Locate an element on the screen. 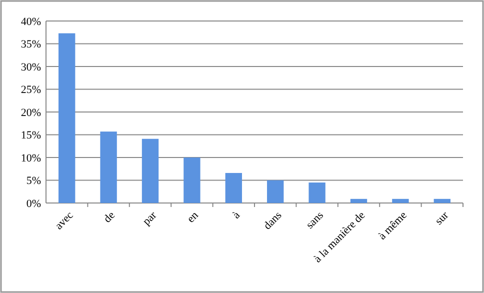  y-tick-label: 5% is located at coordinates (33, 181).